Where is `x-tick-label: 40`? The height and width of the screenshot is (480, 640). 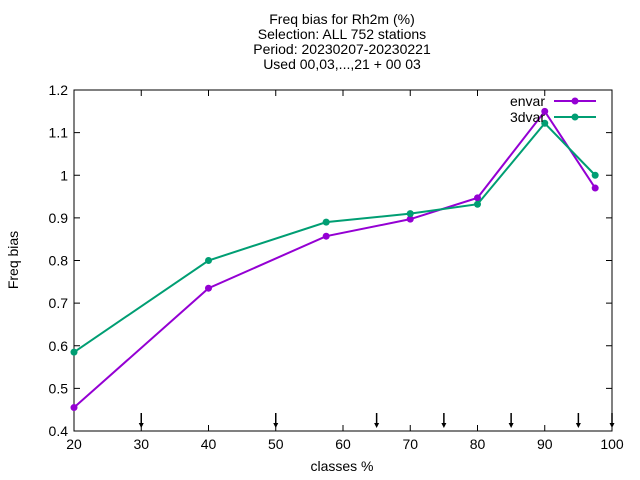
x-tick-label: 40 is located at coordinates (209, 444).